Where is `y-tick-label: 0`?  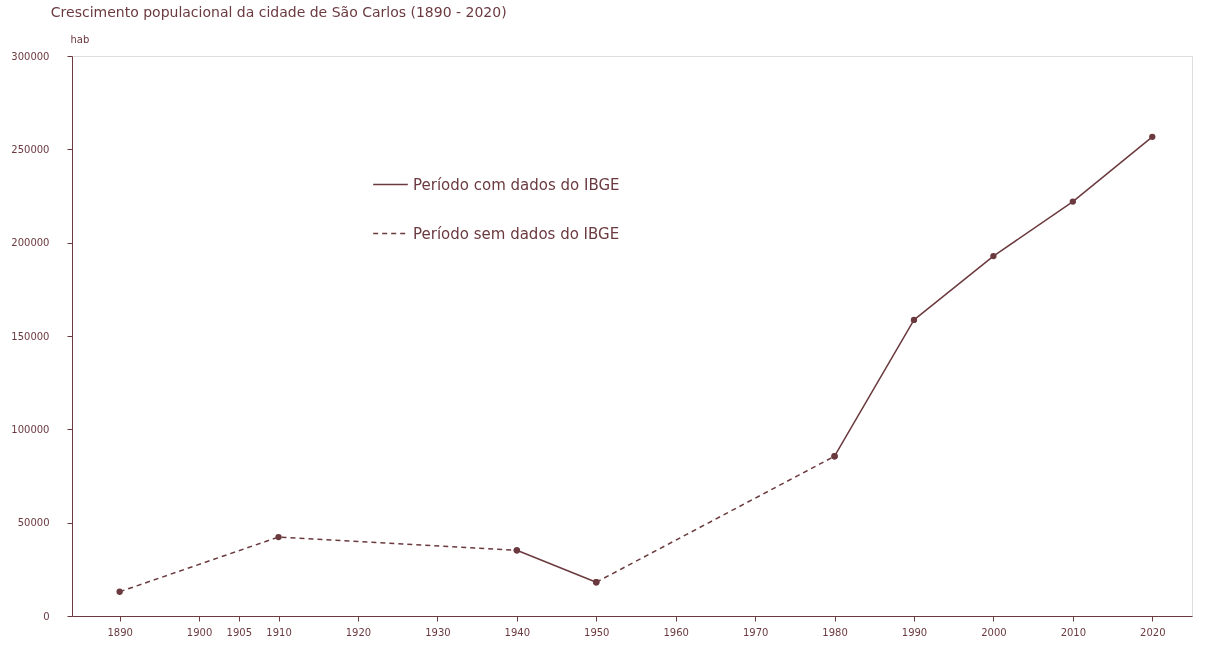
y-tick-label: 0 is located at coordinates (46, 616).